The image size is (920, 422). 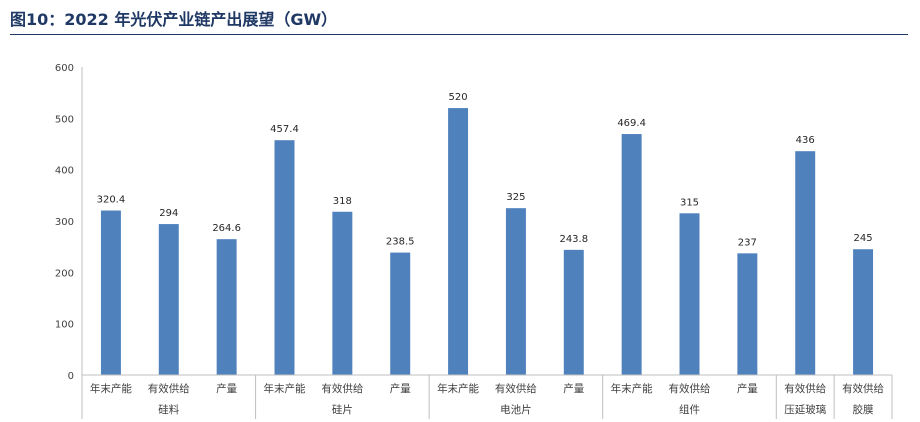 What do you see at coordinates (515, 197) in the screenshot?
I see `data-label: 325` at bounding box center [515, 197].